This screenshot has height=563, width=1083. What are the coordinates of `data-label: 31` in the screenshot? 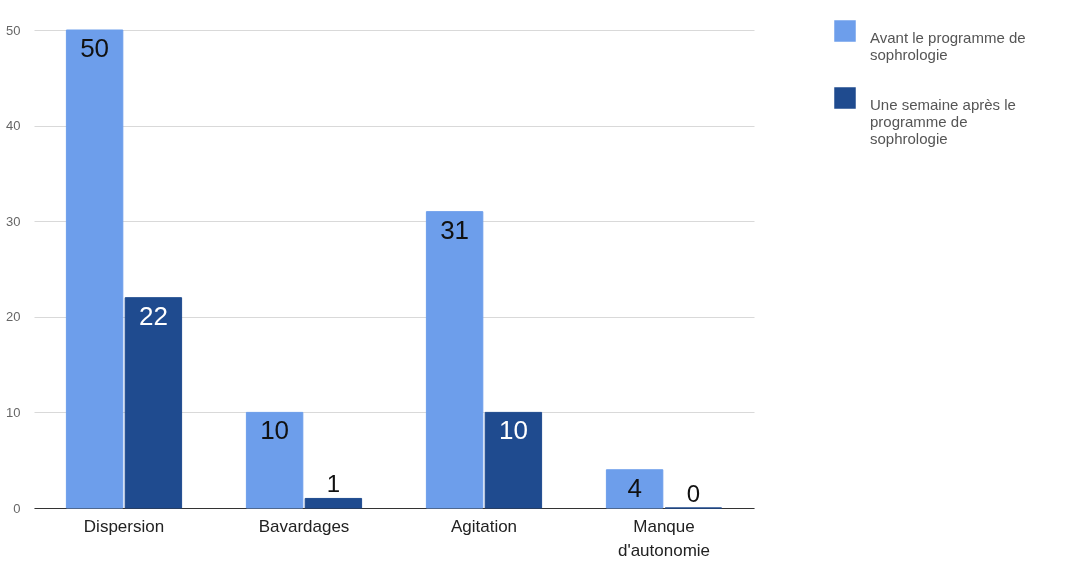 It's located at (455, 229).